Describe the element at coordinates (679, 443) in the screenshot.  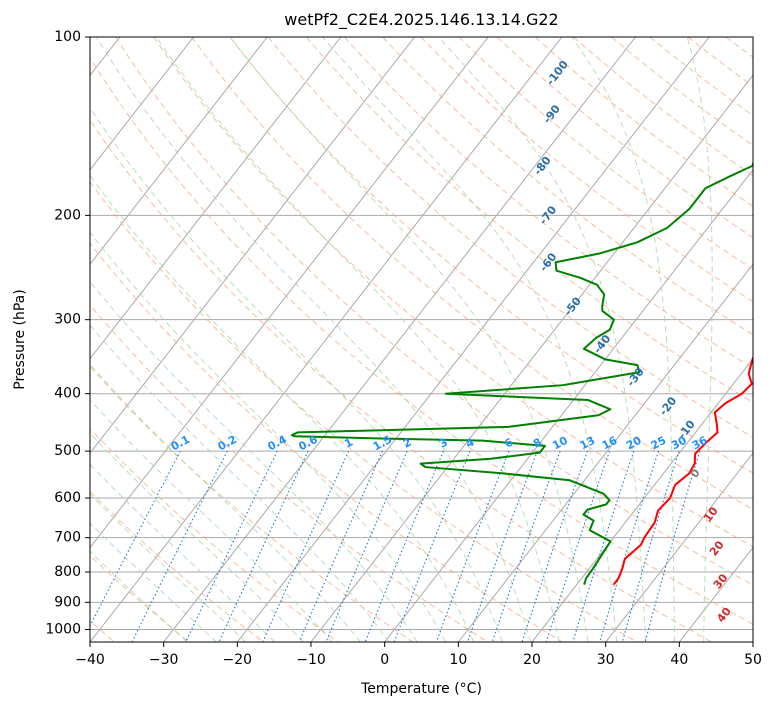
I see `mixing-ratio-label: 30` at that location.